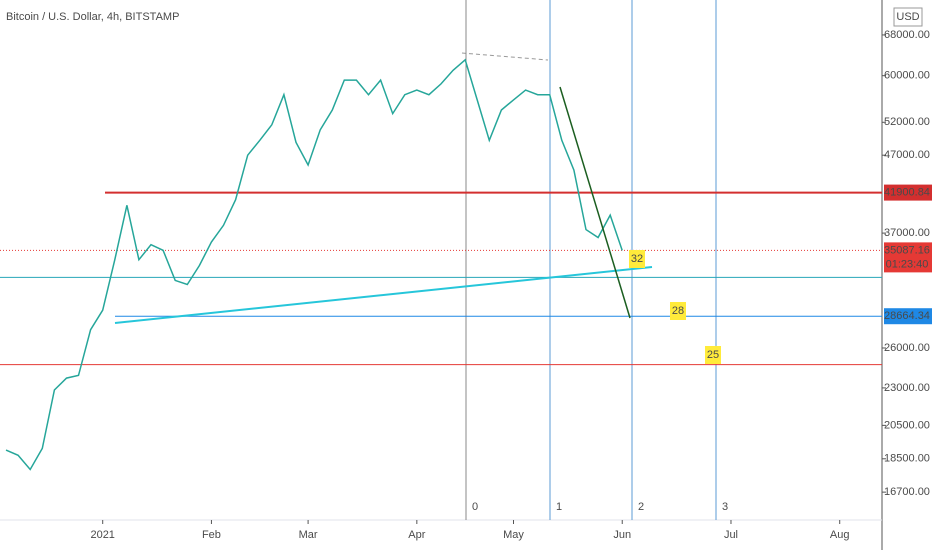 The width and height of the screenshot is (932, 550). I want to click on x-tick-label: Jul, so click(731, 535).